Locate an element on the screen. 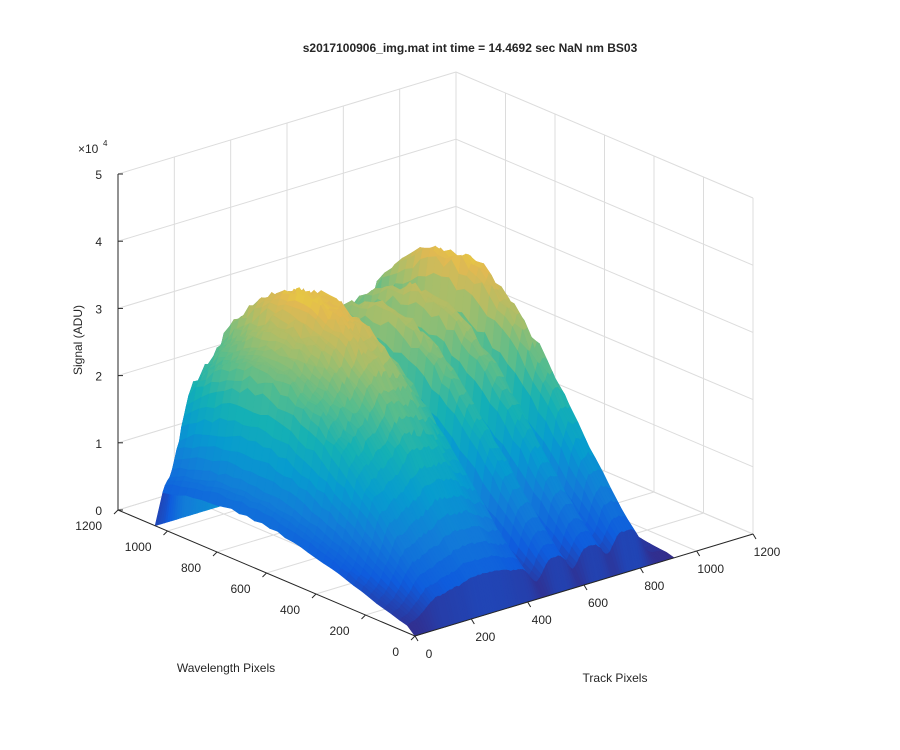 The height and width of the screenshot is (750, 900). z-tick-label: 0 is located at coordinates (98, 511).